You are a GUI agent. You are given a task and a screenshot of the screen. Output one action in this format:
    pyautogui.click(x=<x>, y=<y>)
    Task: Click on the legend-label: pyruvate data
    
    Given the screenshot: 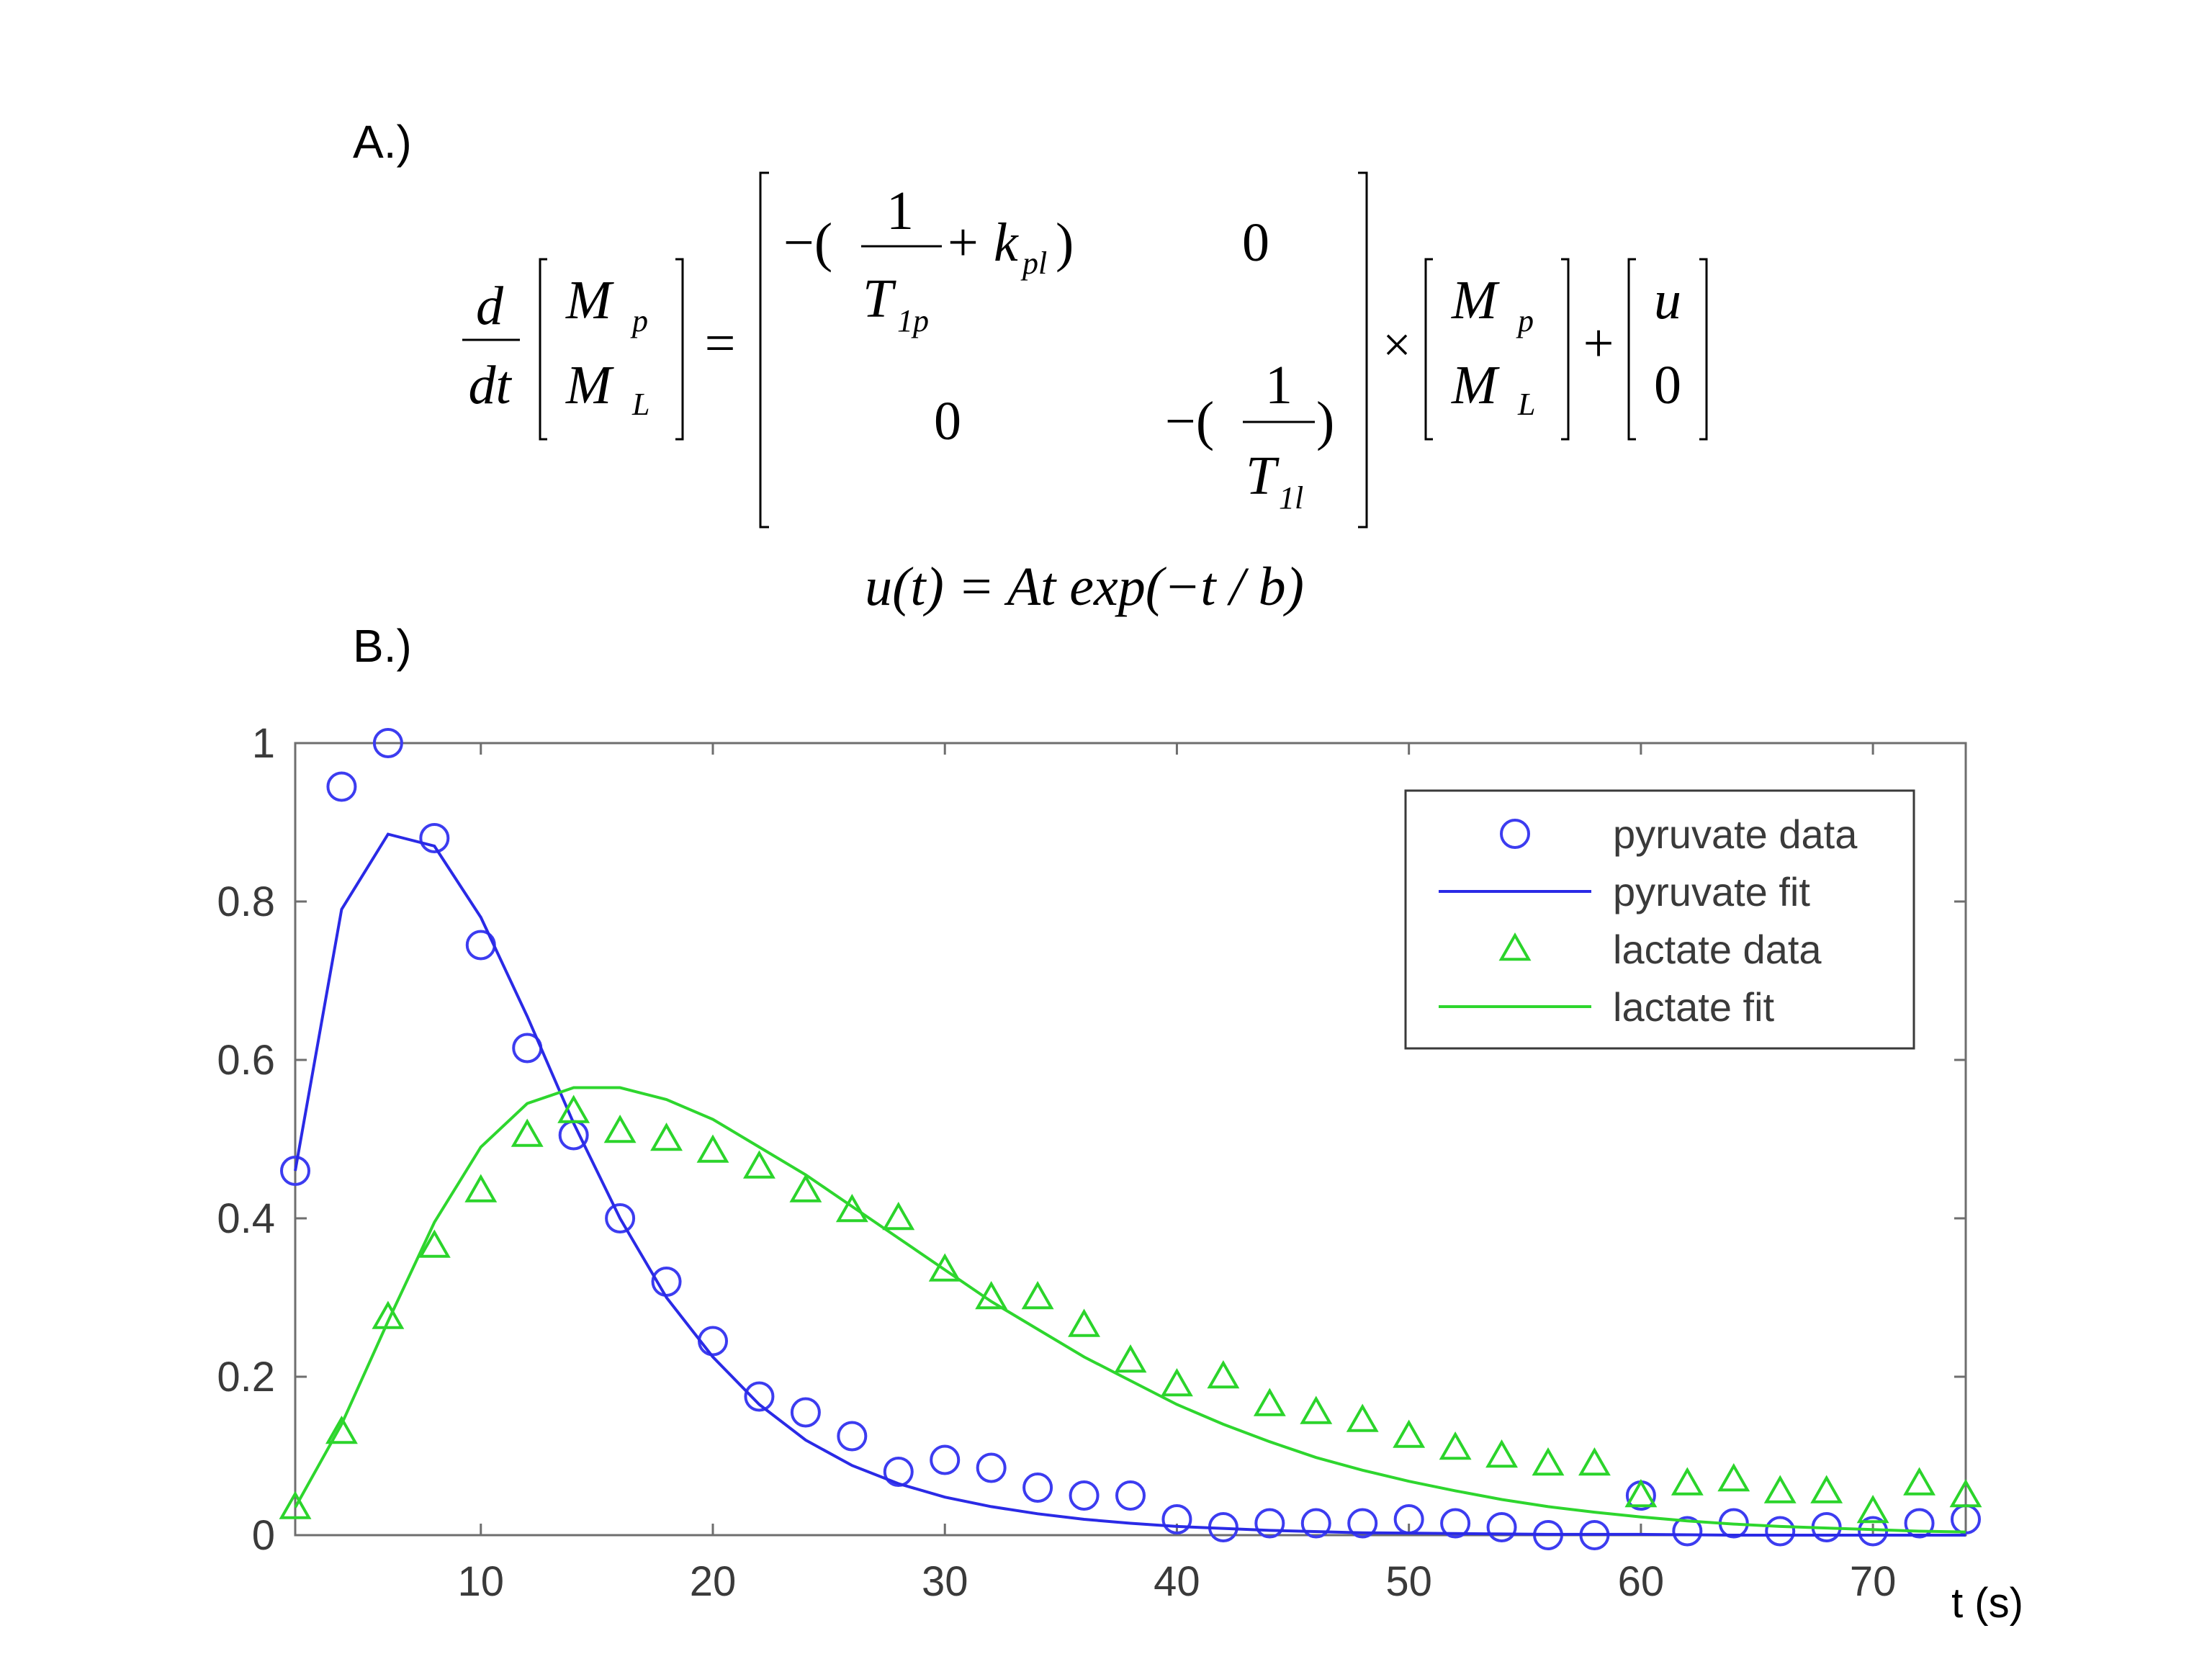 What is the action you would take?
    pyautogui.click(x=1735, y=834)
    